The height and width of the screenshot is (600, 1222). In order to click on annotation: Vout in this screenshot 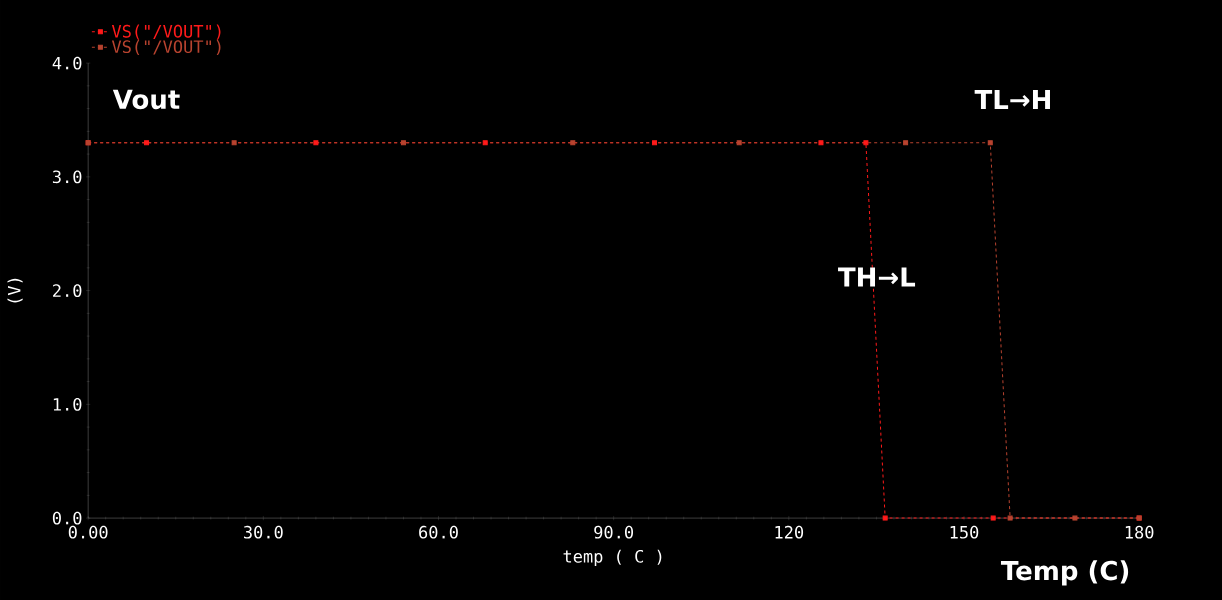, I will do `click(146, 99)`.